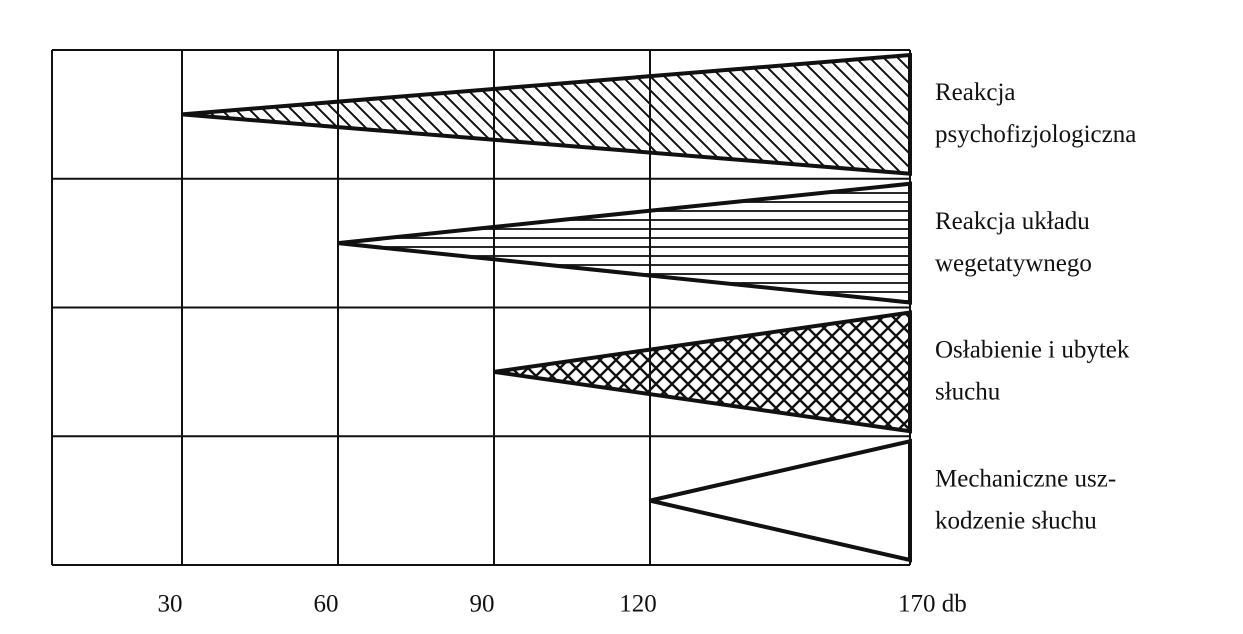  Describe the element at coordinates (1025, 478) in the screenshot. I see `legend-label: Mechaniczne usz-` at that location.